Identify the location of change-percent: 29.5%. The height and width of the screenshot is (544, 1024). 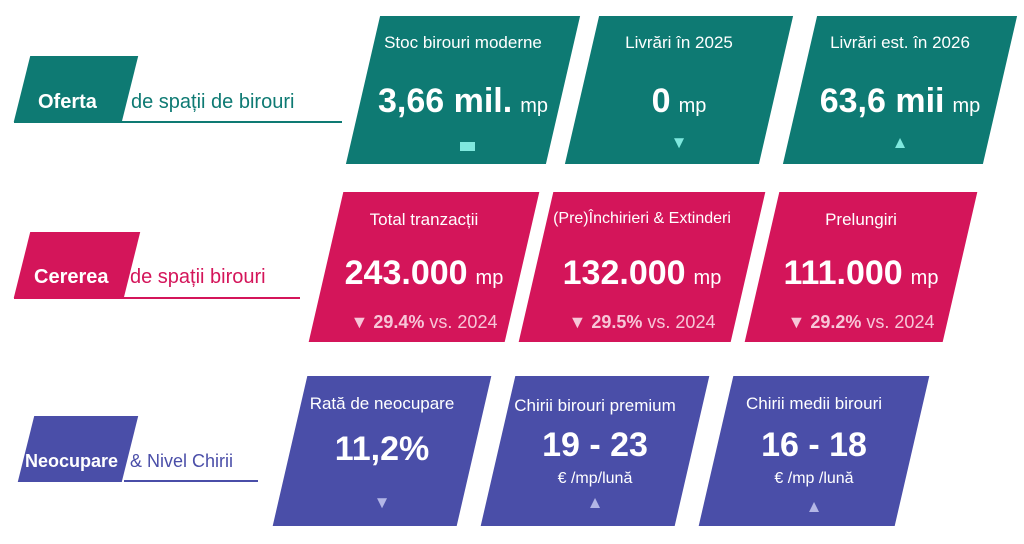
(617, 322).